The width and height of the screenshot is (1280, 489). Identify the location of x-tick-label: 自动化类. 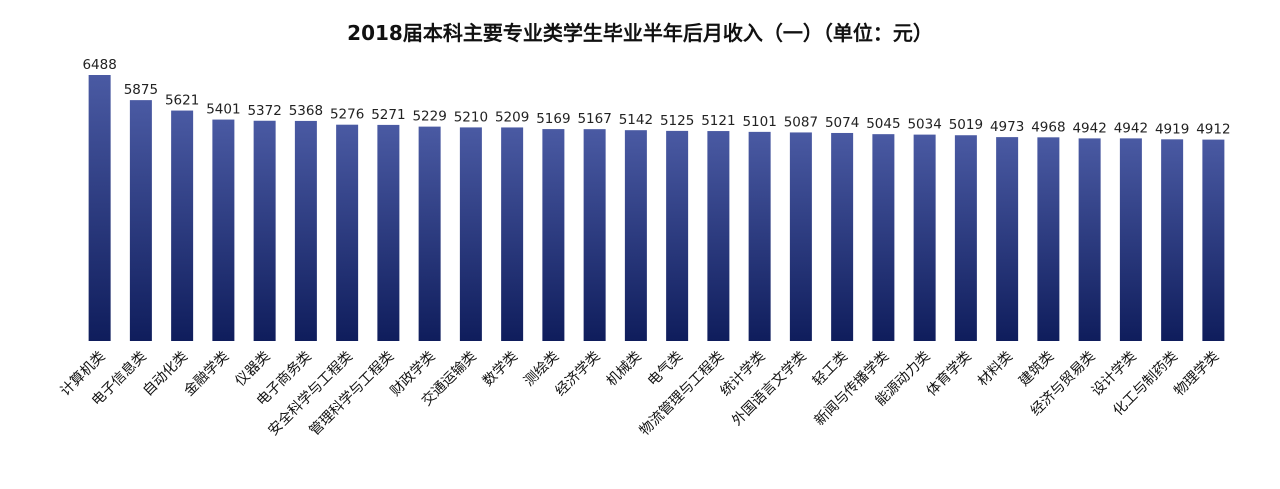
(165, 374).